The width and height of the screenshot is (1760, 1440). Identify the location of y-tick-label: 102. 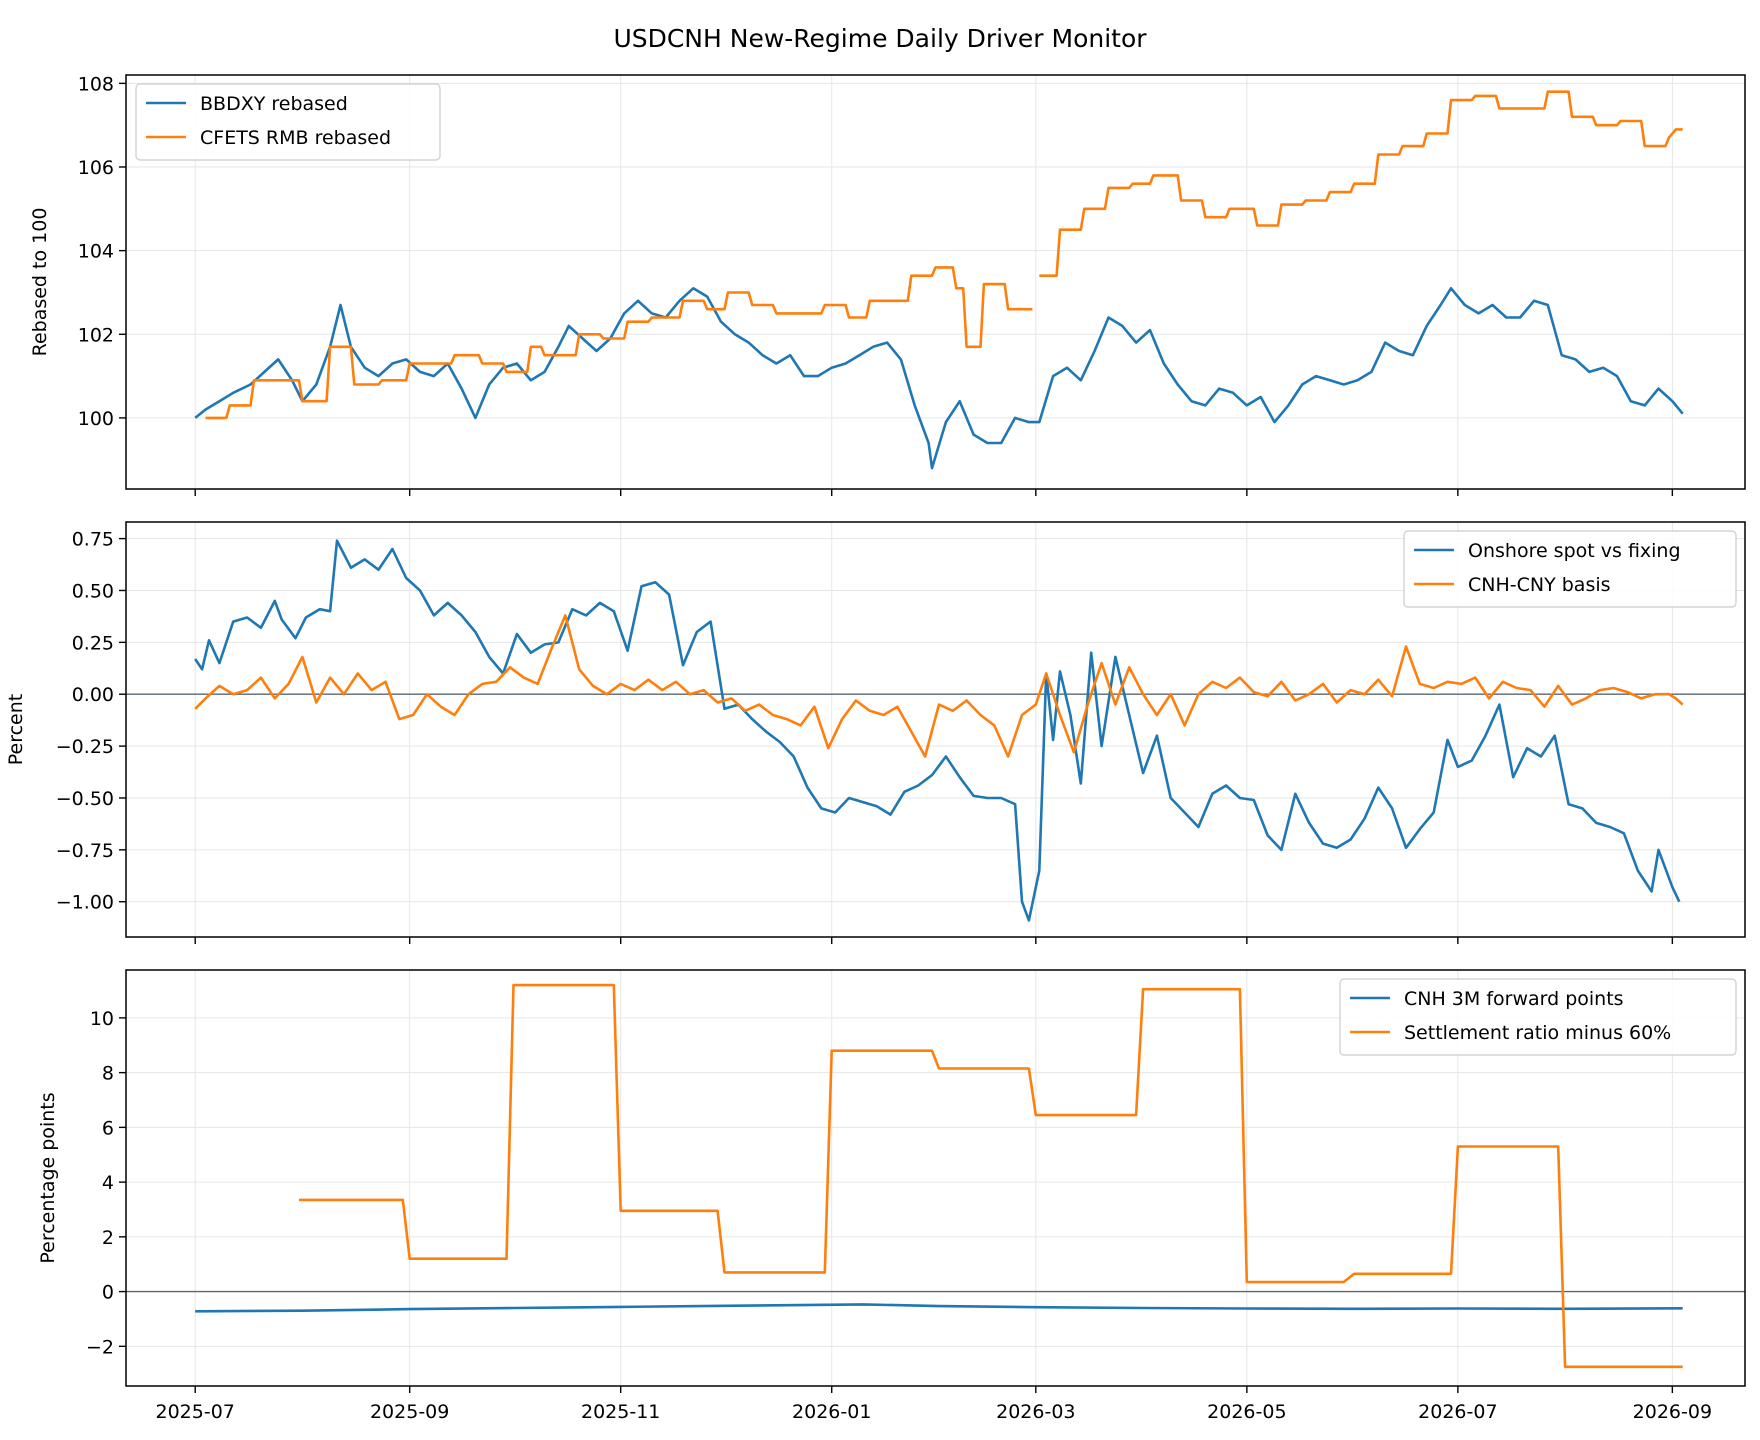
(96, 335).